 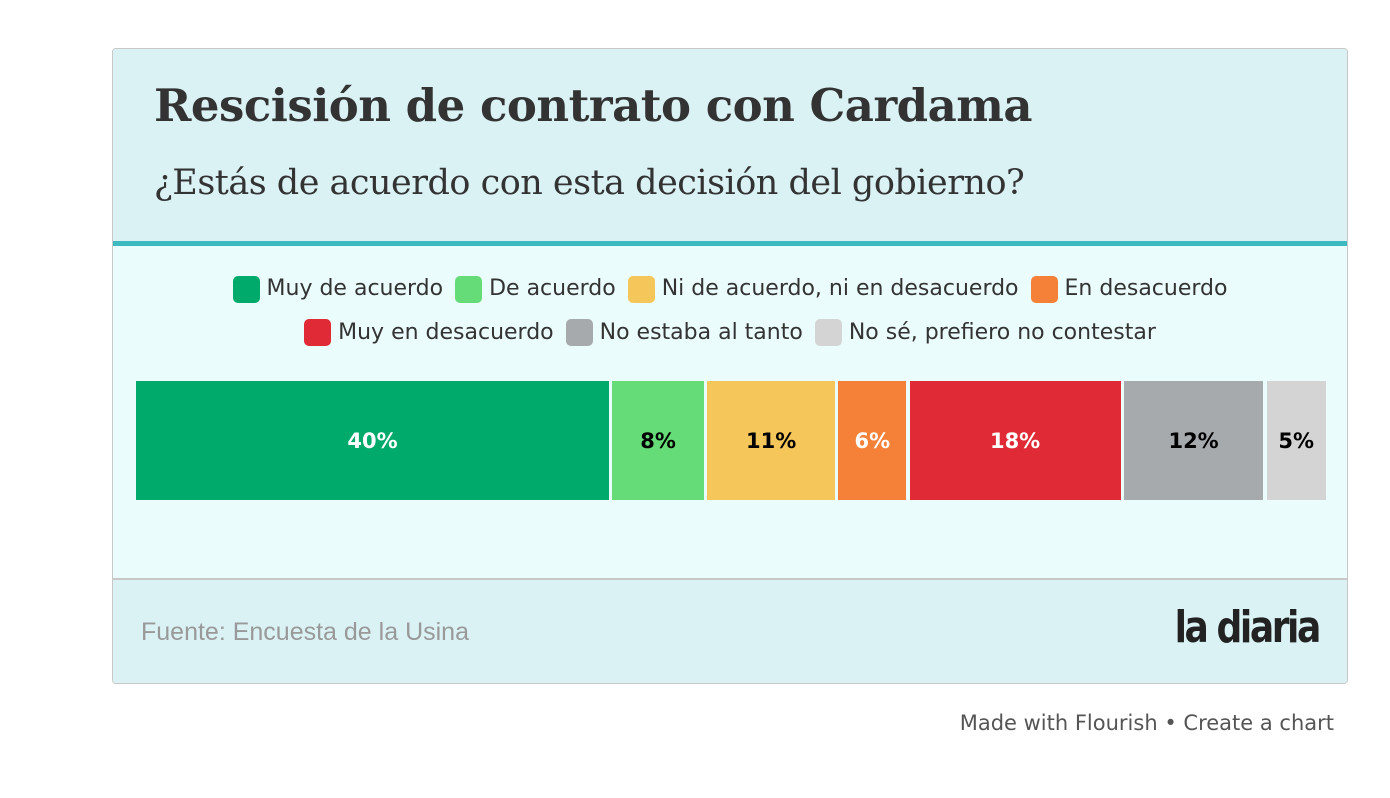 I want to click on legend-label: Muy de acuerdo, so click(x=355, y=288).